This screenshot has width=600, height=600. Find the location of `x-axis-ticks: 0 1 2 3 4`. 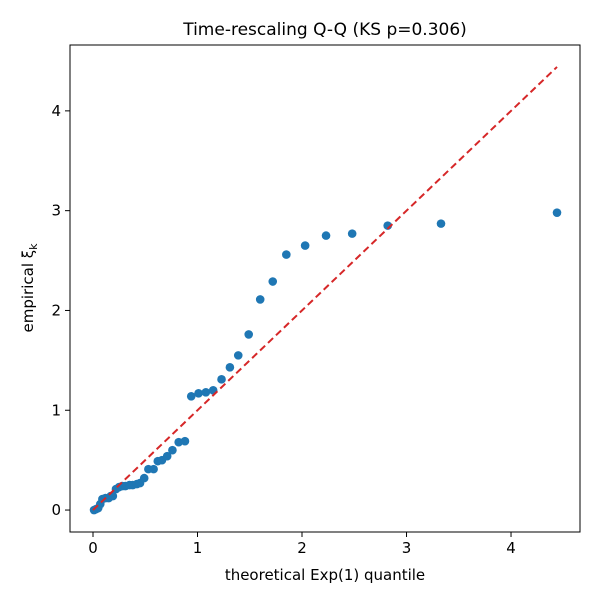

x-axis-ticks: 0 1 2 3 4 is located at coordinates (302, 544).